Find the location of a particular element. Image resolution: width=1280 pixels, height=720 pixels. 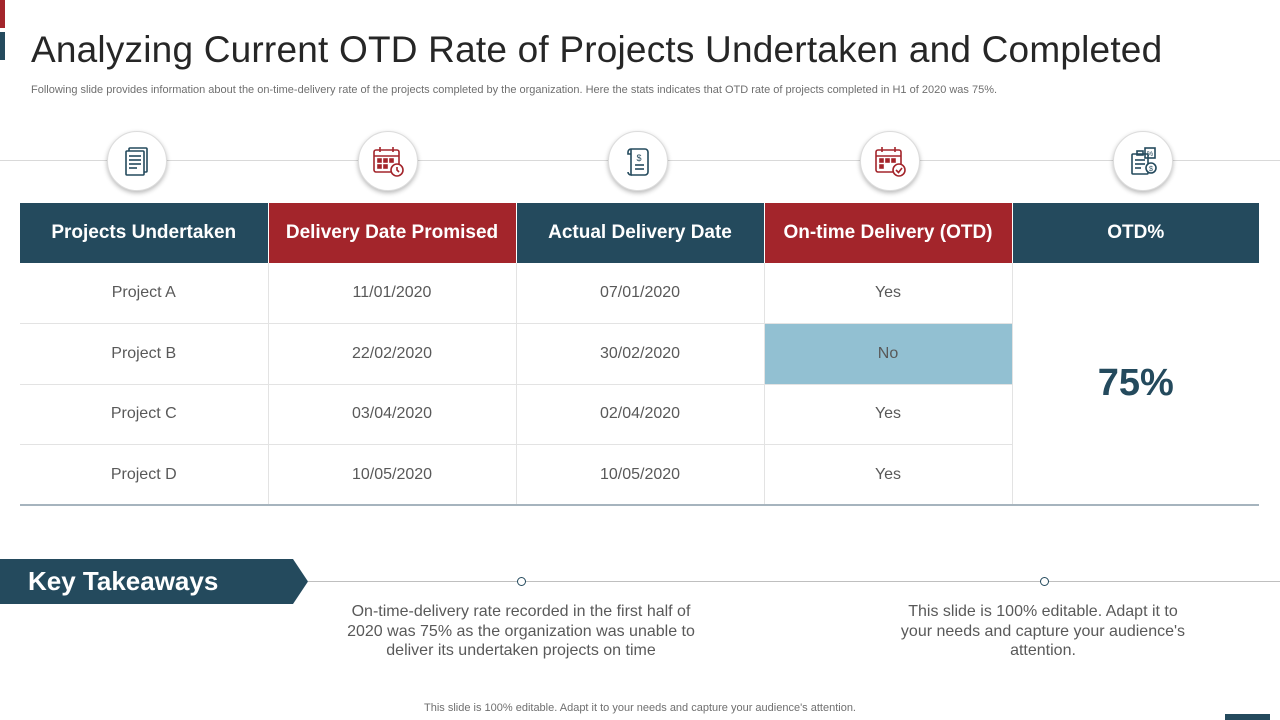

header-delivery-date-promised: Delivery Date Promised is located at coordinates (392, 233).